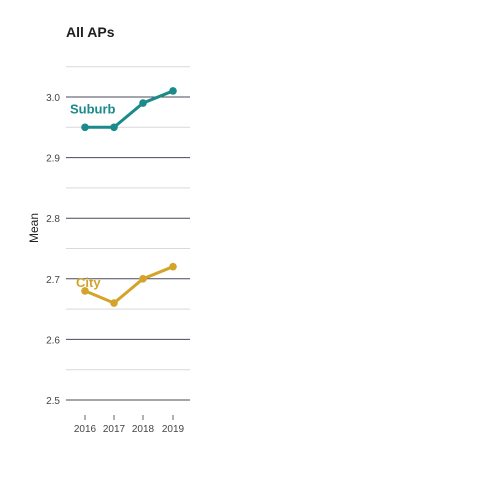 This screenshot has height=480, width=490. What do you see at coordinates (129, 109) in the screenshot?
I see `series-line-suburb` at bounding box center [129, 109].